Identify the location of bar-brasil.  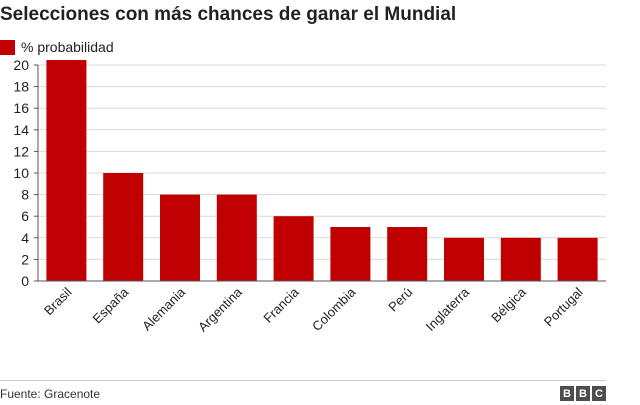
(66, 170).